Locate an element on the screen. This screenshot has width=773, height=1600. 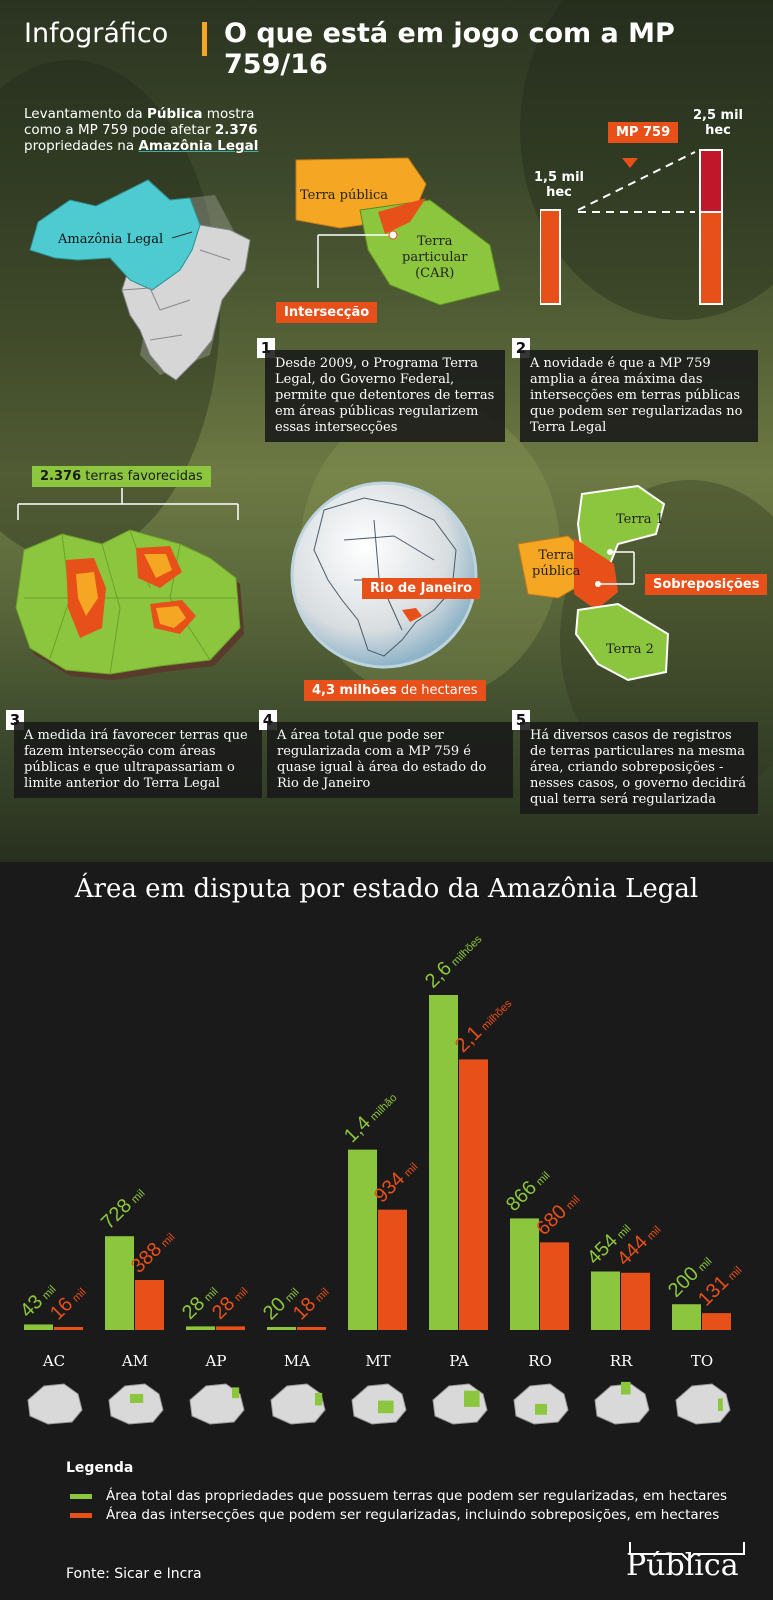
data-label: 934mil is located at coordinates (396, 1181).